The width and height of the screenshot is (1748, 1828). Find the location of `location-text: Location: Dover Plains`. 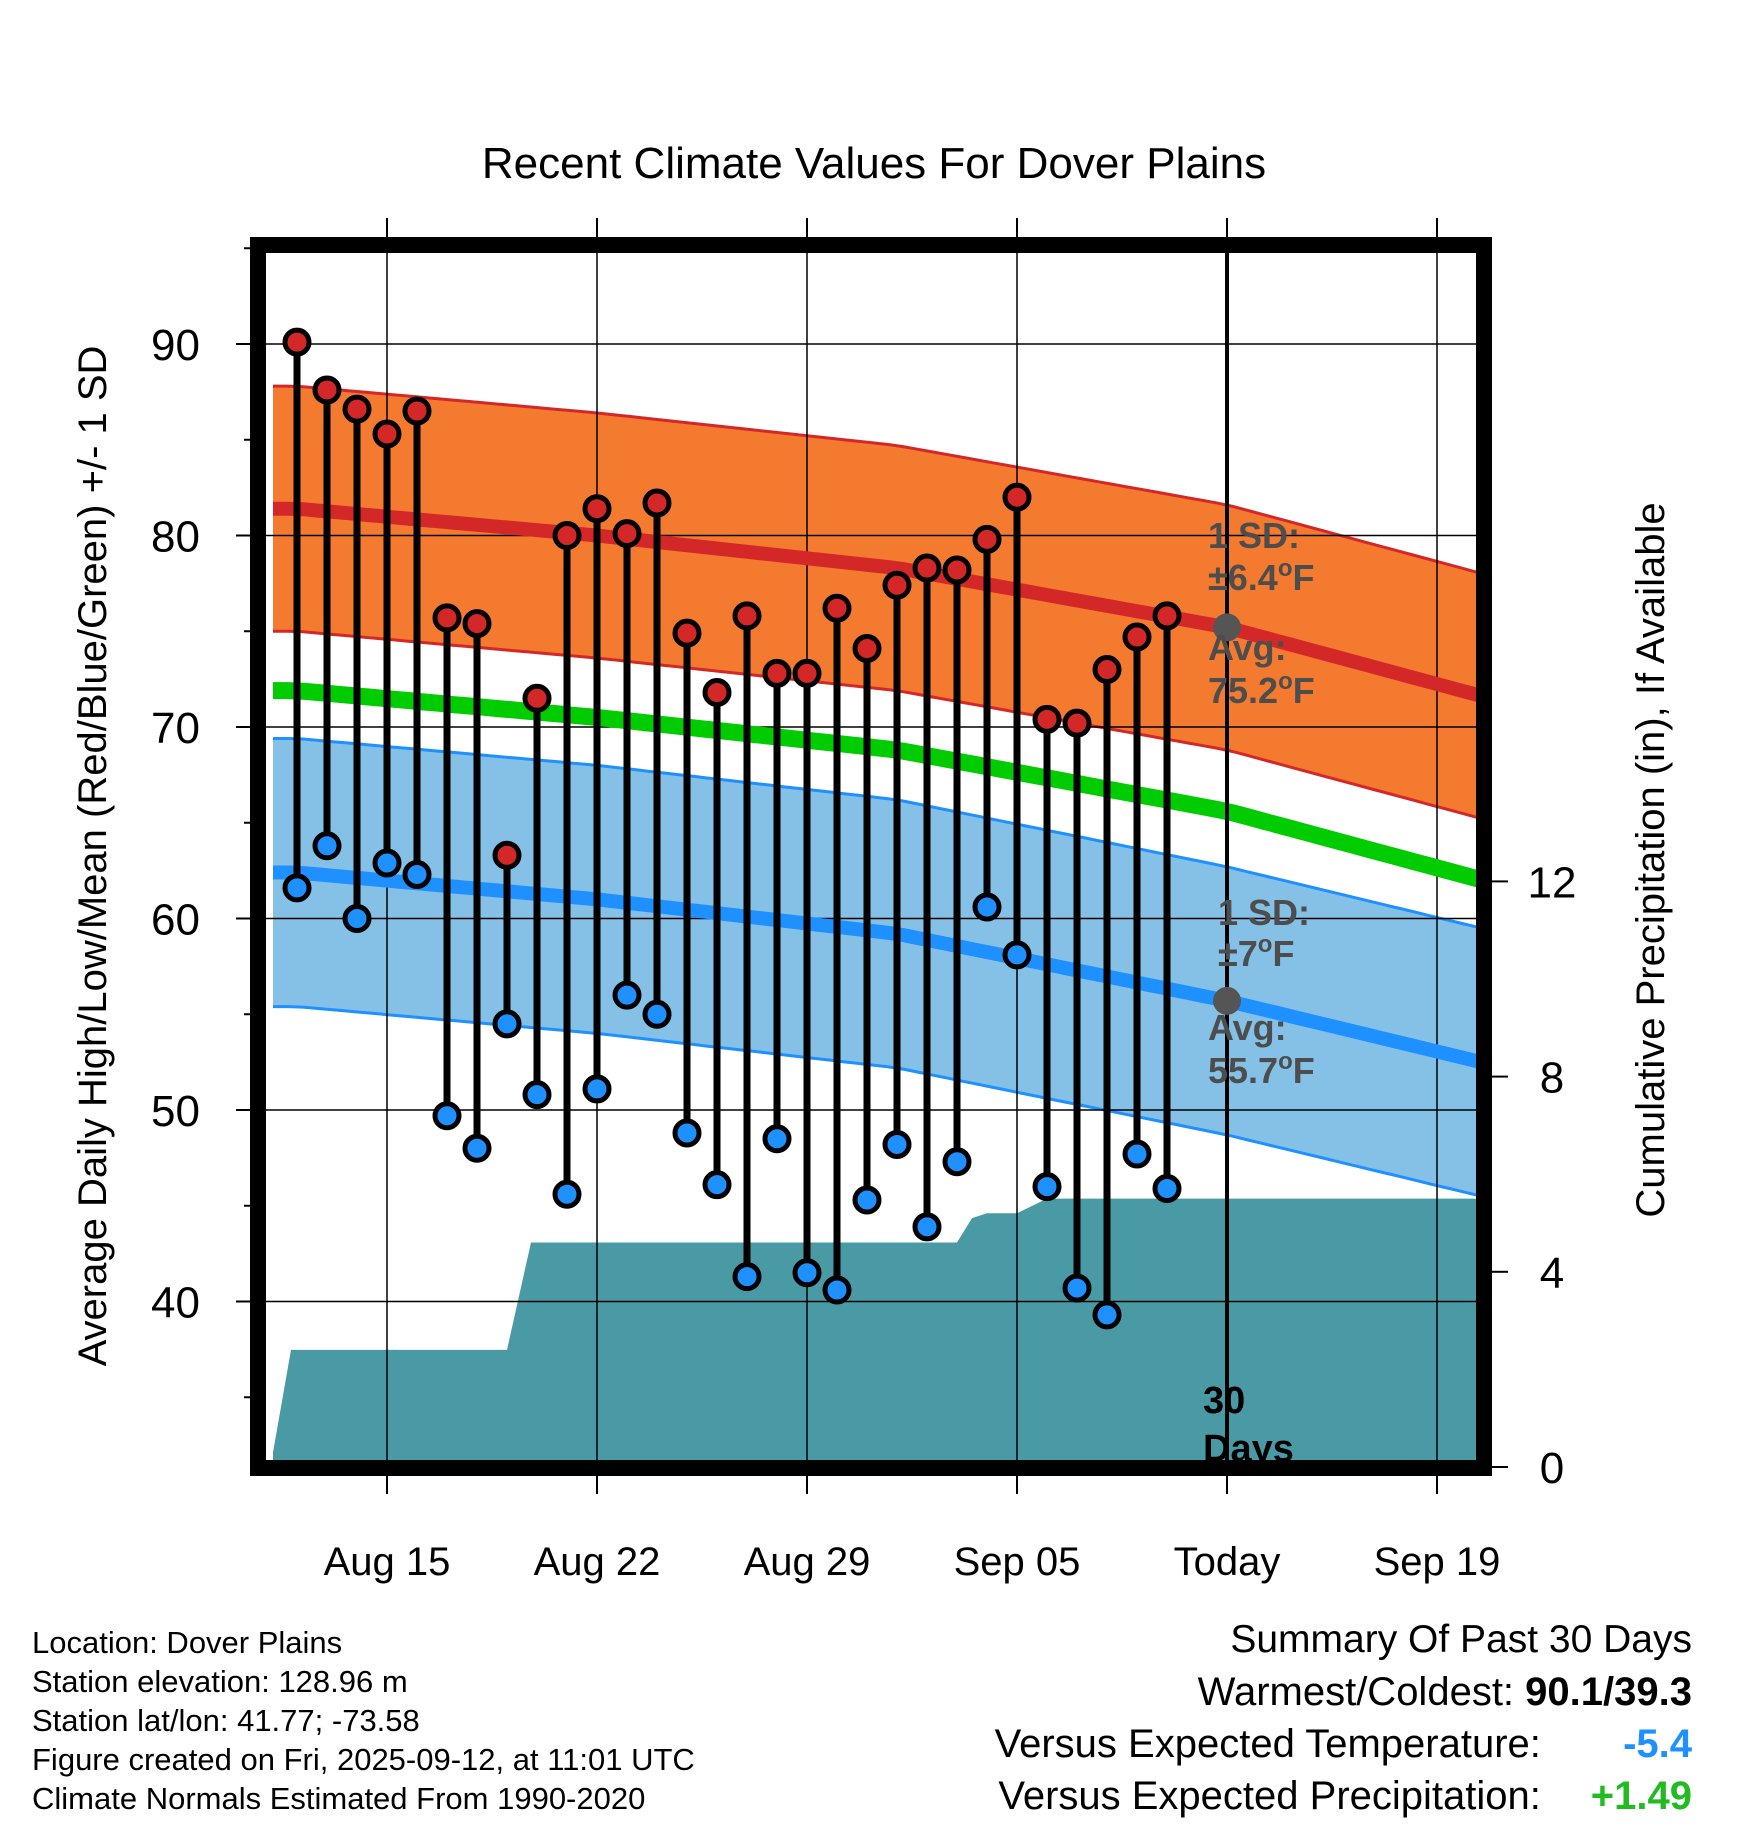

location-text: Location: Dover Plains is located at coordinates (187, 1642).